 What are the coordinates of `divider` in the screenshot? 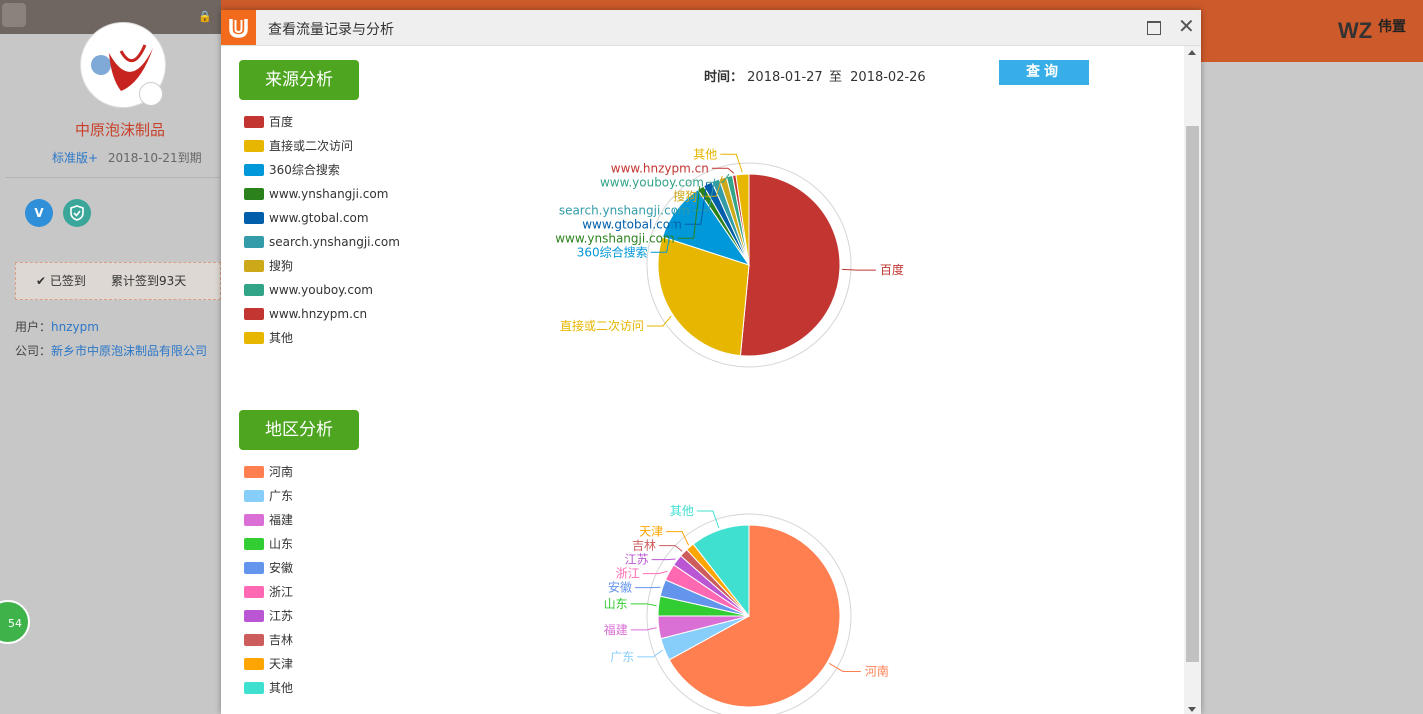 It's located at (112, 177).